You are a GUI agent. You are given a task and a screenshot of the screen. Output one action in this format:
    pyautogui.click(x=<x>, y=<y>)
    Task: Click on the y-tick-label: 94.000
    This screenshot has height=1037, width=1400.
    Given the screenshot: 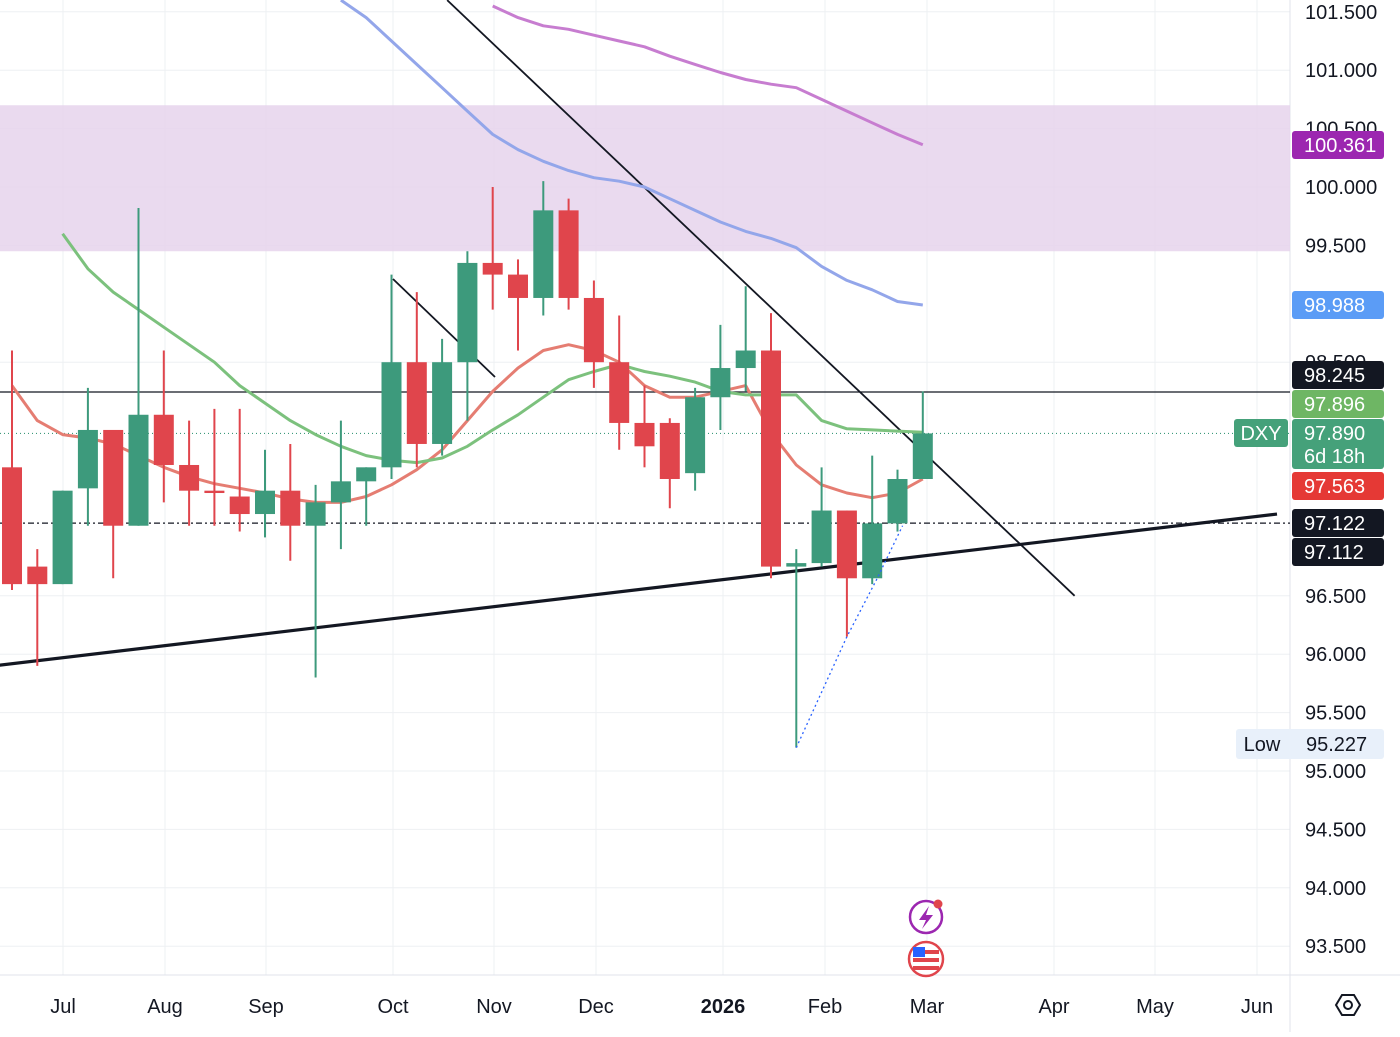 What is the action you would take?
    pyautogui.click(x=1335, y=889)
    